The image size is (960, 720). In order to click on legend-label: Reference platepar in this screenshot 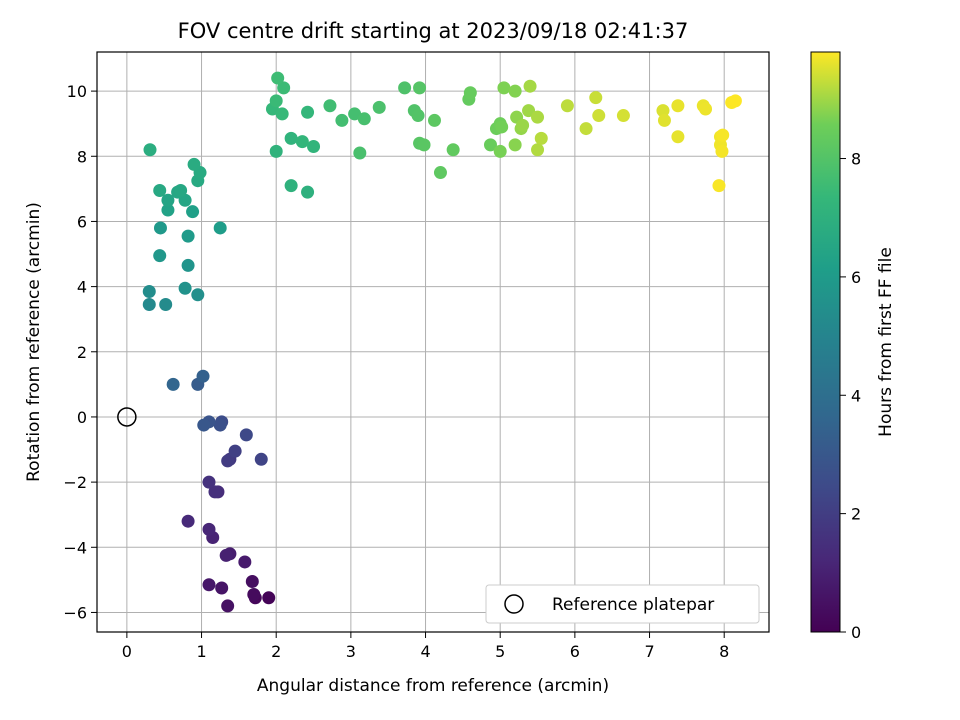, I will do `click(633, 605)`.